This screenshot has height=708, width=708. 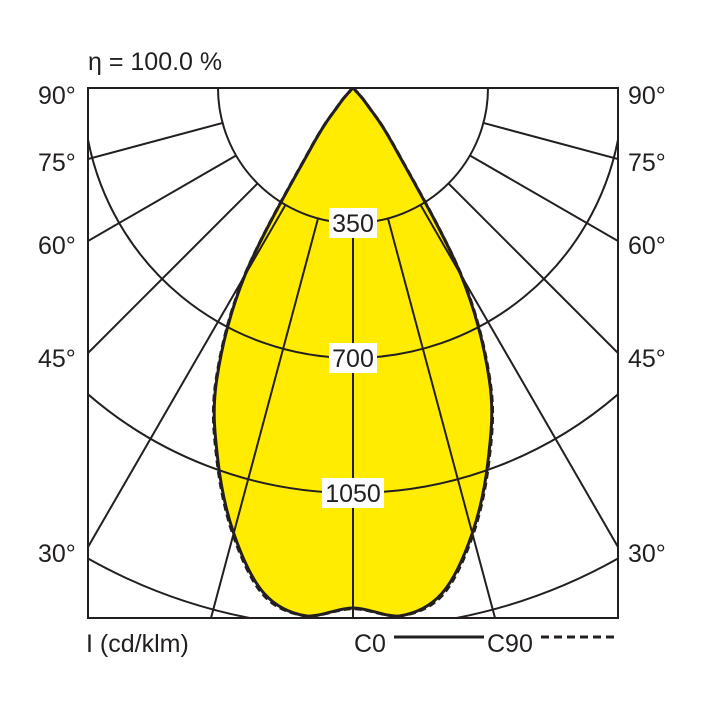 I want to click on angle-label-left-90: 90°, so click(x=57, y=96).